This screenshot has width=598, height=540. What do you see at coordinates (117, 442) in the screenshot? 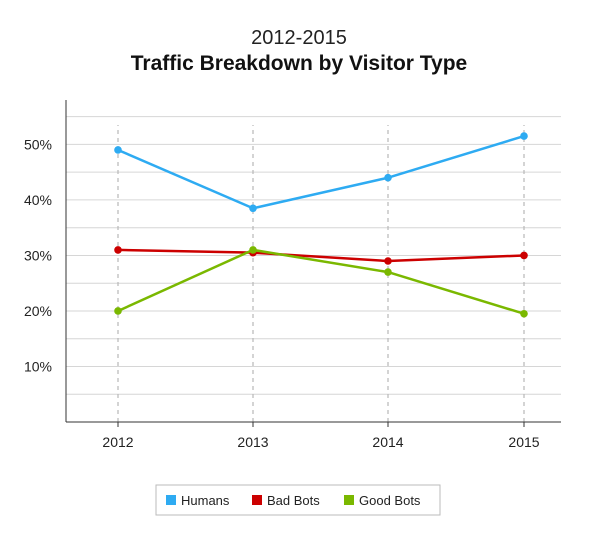
I see `x-tick-label: 2012` at bounding box center [117, 442].